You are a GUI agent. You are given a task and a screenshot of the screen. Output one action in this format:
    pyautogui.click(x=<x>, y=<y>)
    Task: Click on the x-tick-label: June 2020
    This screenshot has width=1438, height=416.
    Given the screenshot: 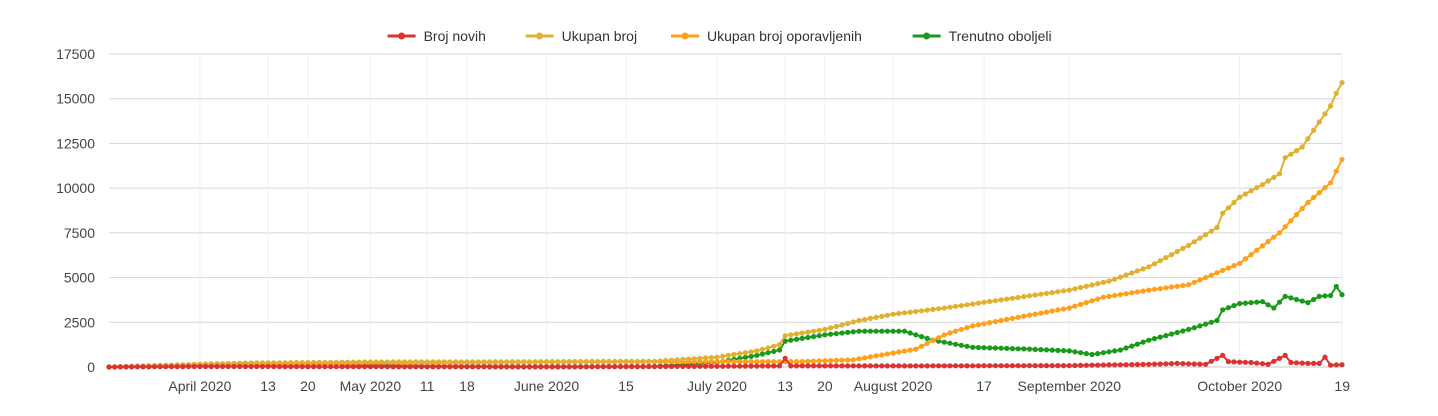 What is the action you would take?
    pyautogui.click(x=547, y=386)
    